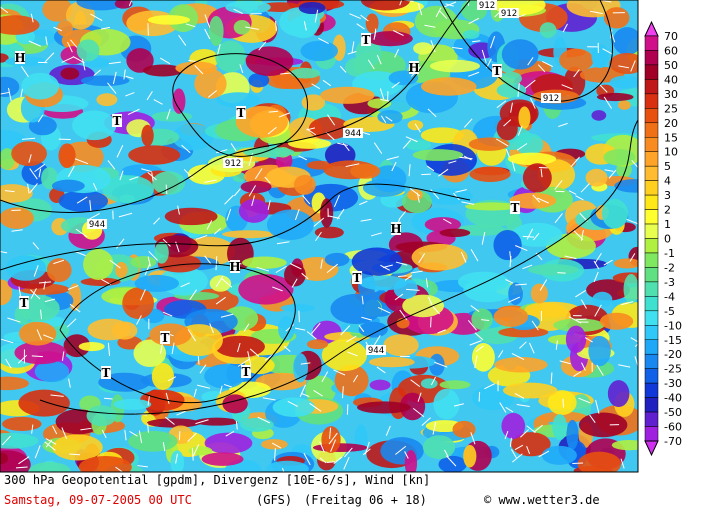 This screenshot has width=704, height=513. I want to click on contour-label-box, so click(509, 13).